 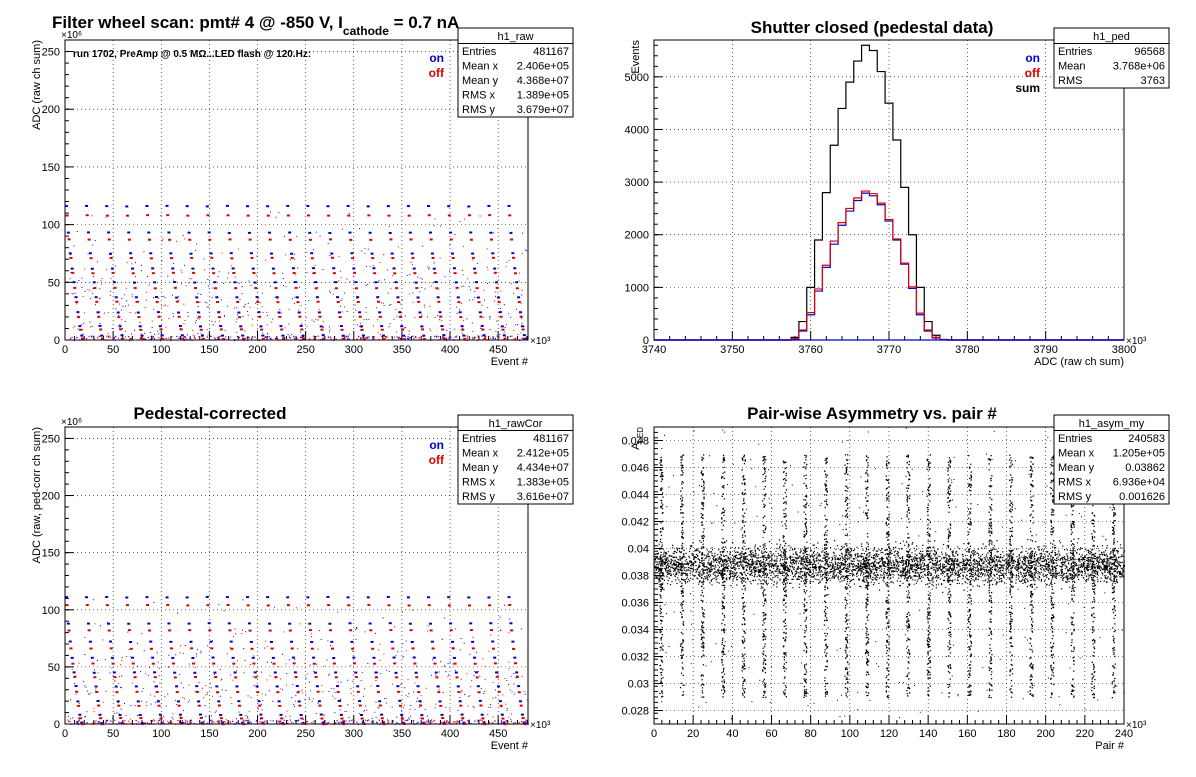 What do you see at coordinates (479, 439) in the screenshot?
I see `stats-label: Entries` at bounding box center [479, 439].